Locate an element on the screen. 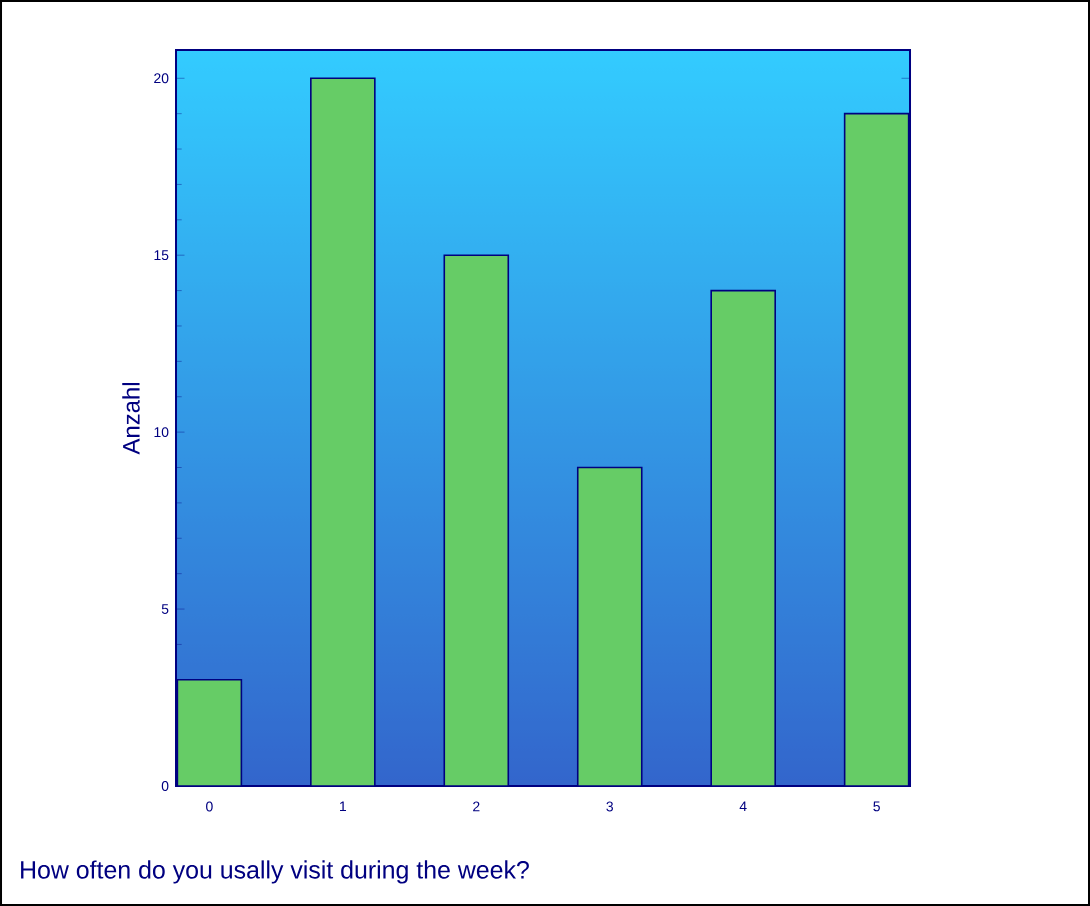 This screenshot has width=1090, height=906. y-axis-title: Anzahl is located at coordinates (131, 419).